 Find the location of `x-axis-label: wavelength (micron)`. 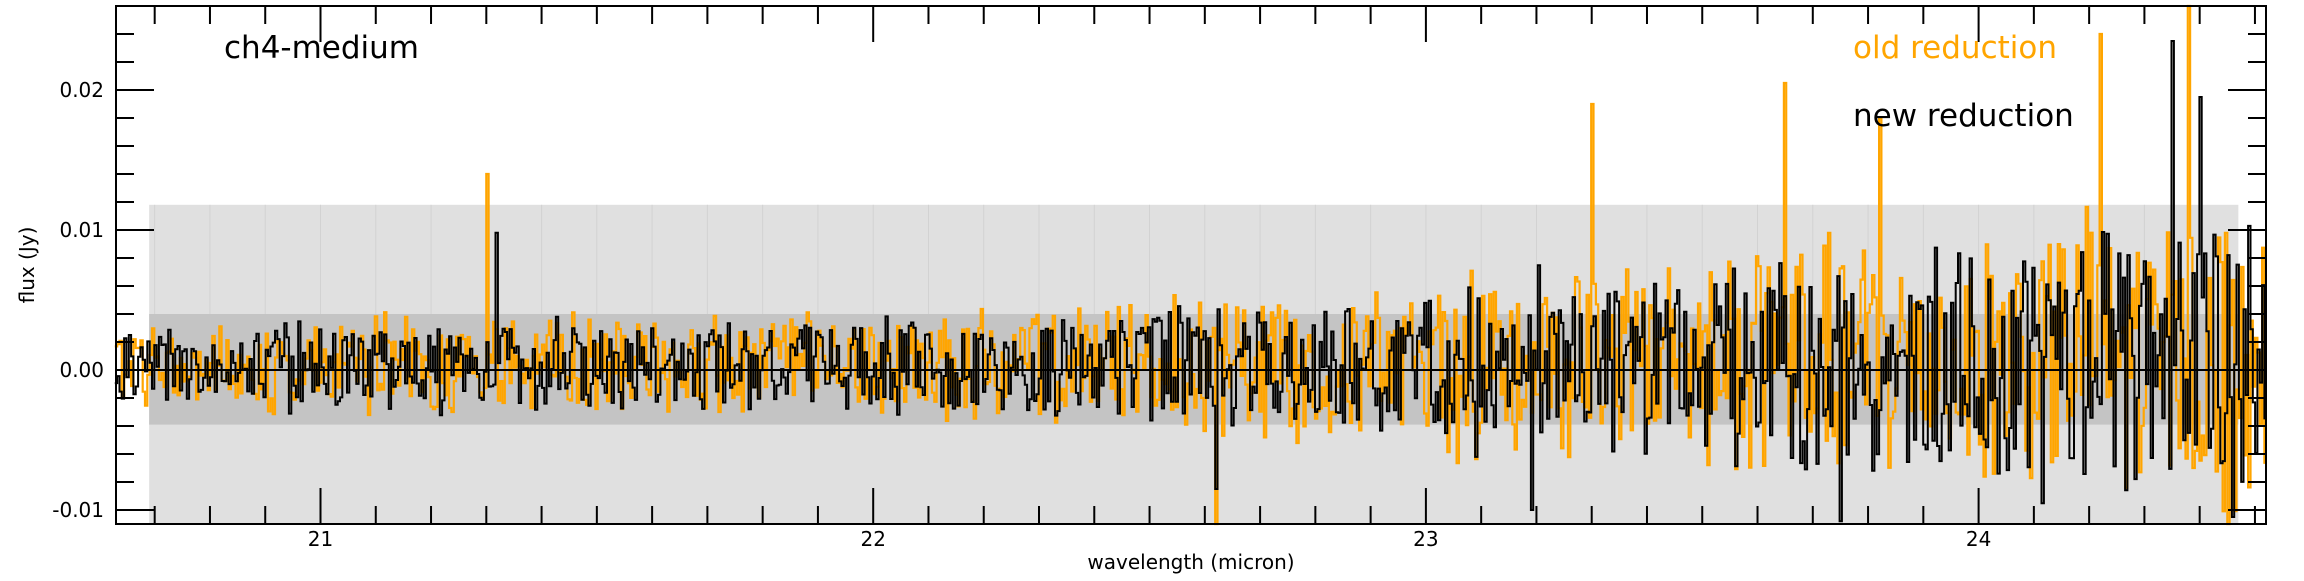

x-axis-label: wavelength (micron) is located at coordinates (1190, 562).